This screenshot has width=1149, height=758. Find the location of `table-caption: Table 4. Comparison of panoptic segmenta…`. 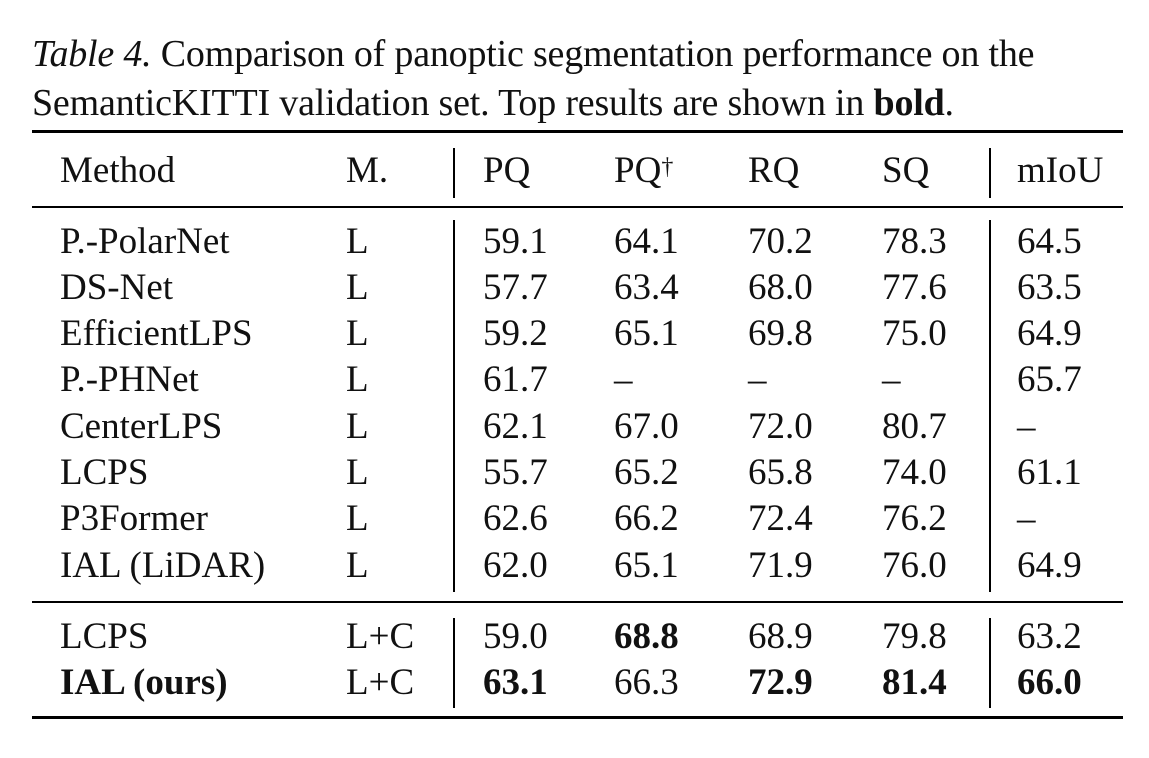

table-caption: Table 4. Comparison of panoptic segmenta… is located at coordinates (582, 79).